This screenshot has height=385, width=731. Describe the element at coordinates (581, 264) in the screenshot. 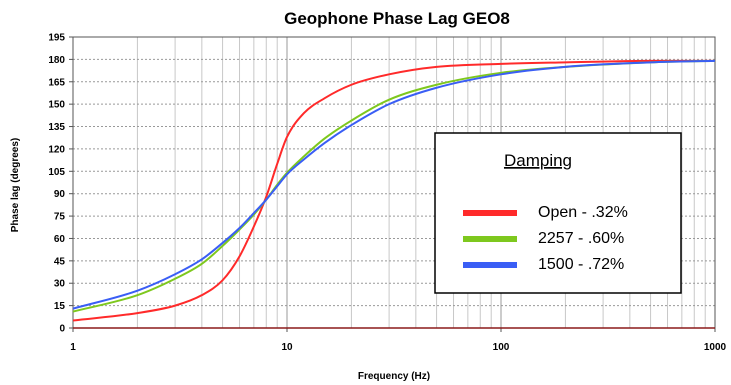

I see `legend-label-2: 1500 - .72%` at that location.